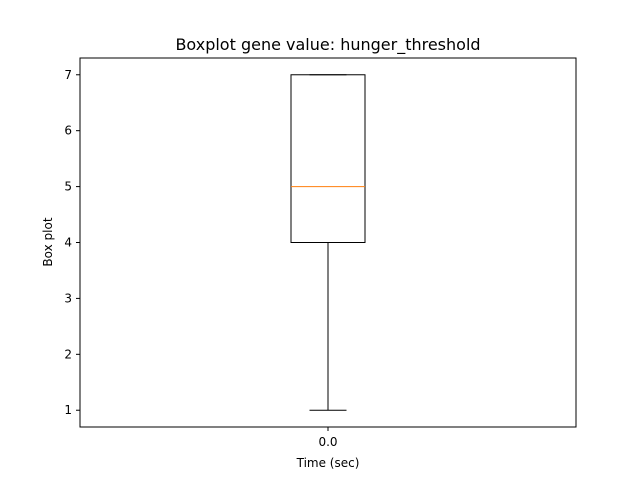 The width and height of the screenshot is (640, 480). What do you see at coordinates (68, 298) in the screenshot?
I see `y-tick-label: 3` at bounding box center [68, 298].